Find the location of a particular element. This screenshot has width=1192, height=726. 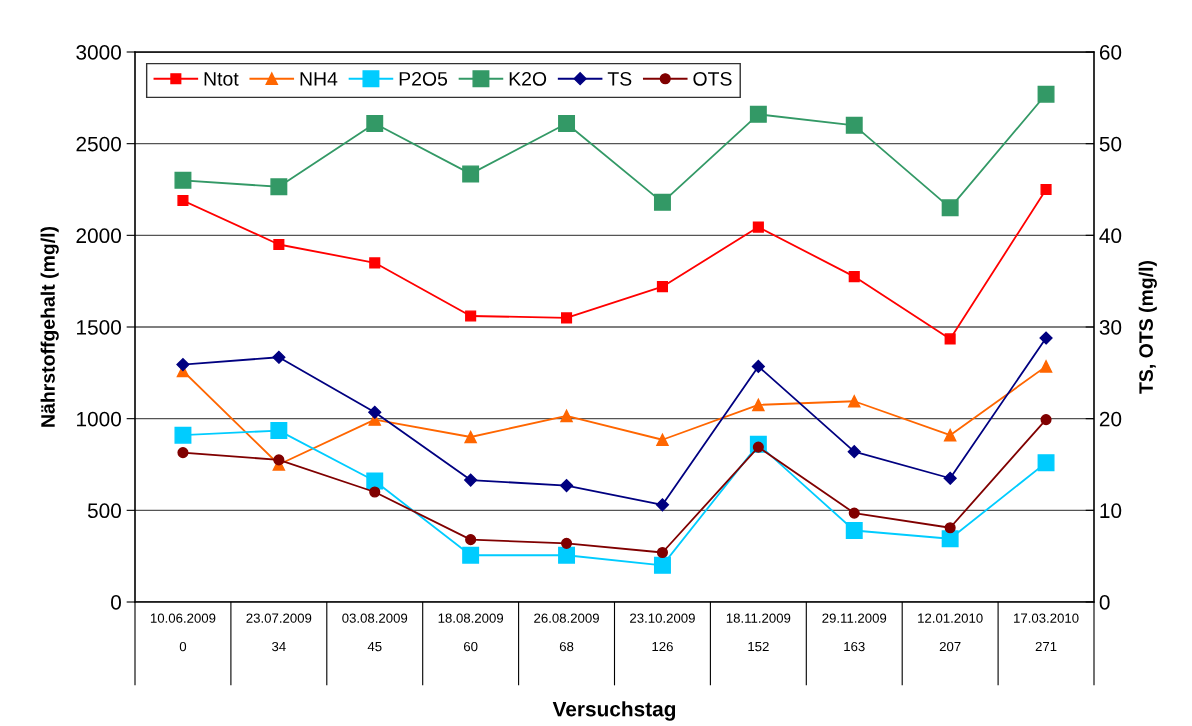

y2-tick-label: 10 is located at coordinates (1111, 511).